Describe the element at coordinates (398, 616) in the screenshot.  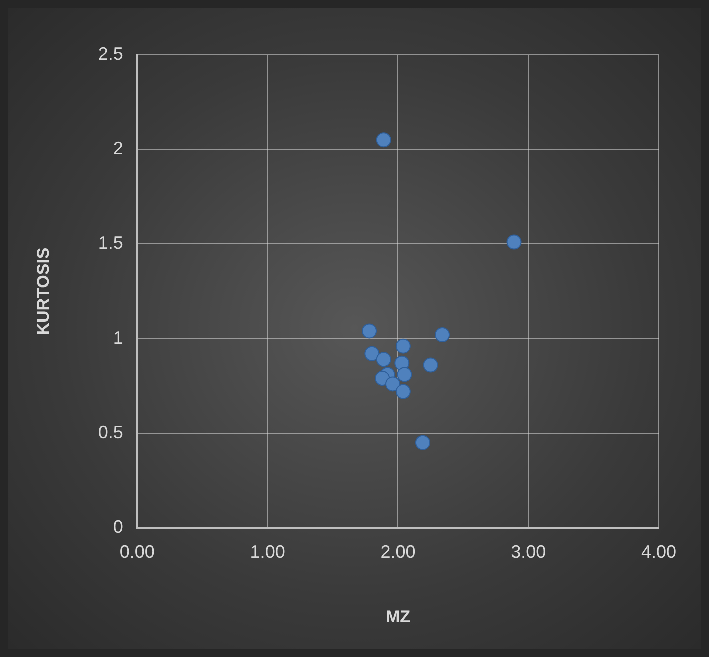
I see `x-axis-title: MZ` at that location.